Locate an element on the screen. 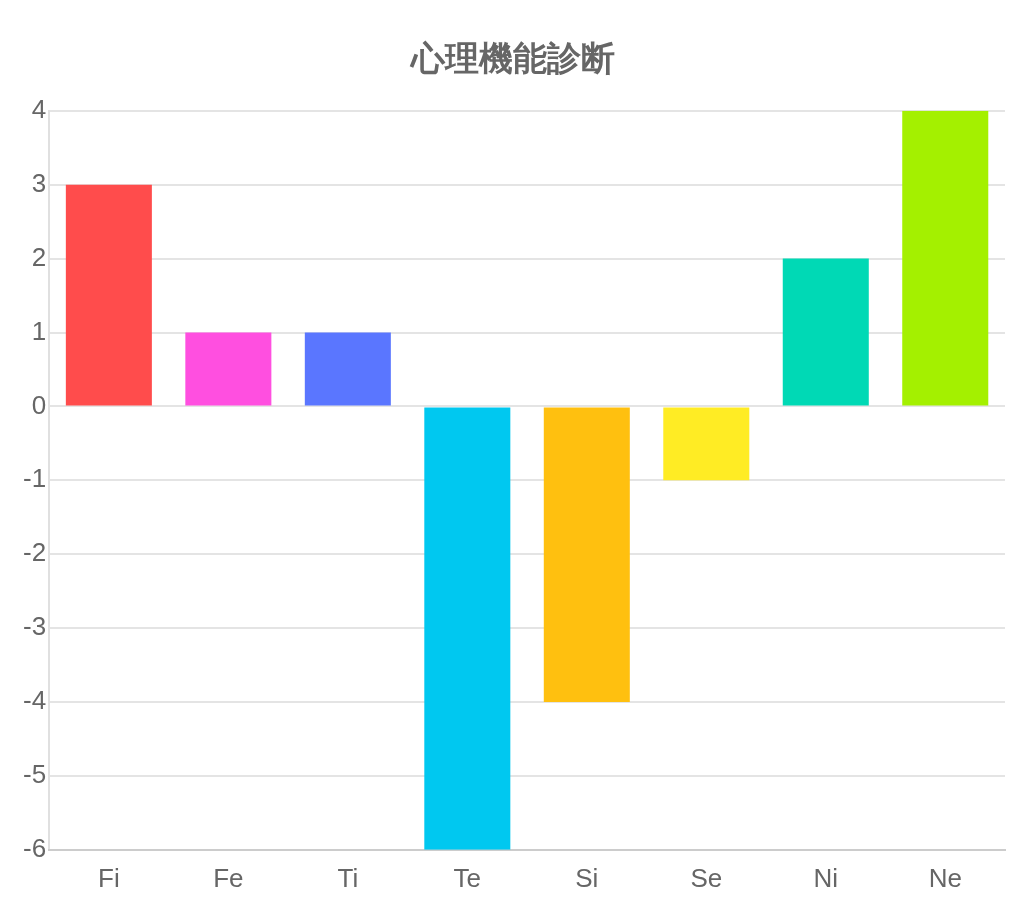 This screenshot has height=919, width=1033. y-tick-label: -5 is located at coordinates (34, 774).